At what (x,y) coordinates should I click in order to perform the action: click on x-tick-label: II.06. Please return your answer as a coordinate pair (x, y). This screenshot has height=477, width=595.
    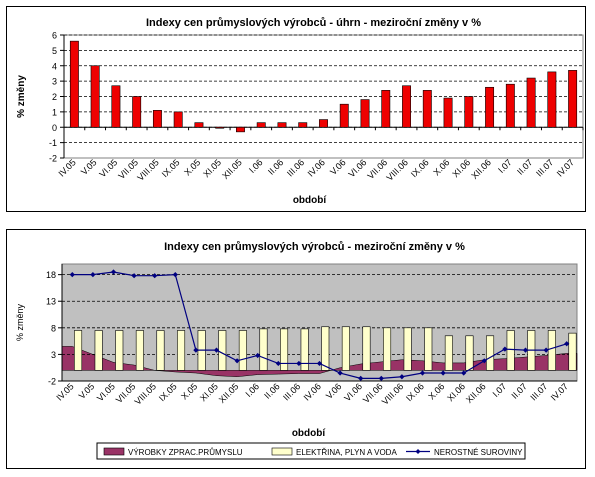
    Looking at the image, I should click on (275, 166).